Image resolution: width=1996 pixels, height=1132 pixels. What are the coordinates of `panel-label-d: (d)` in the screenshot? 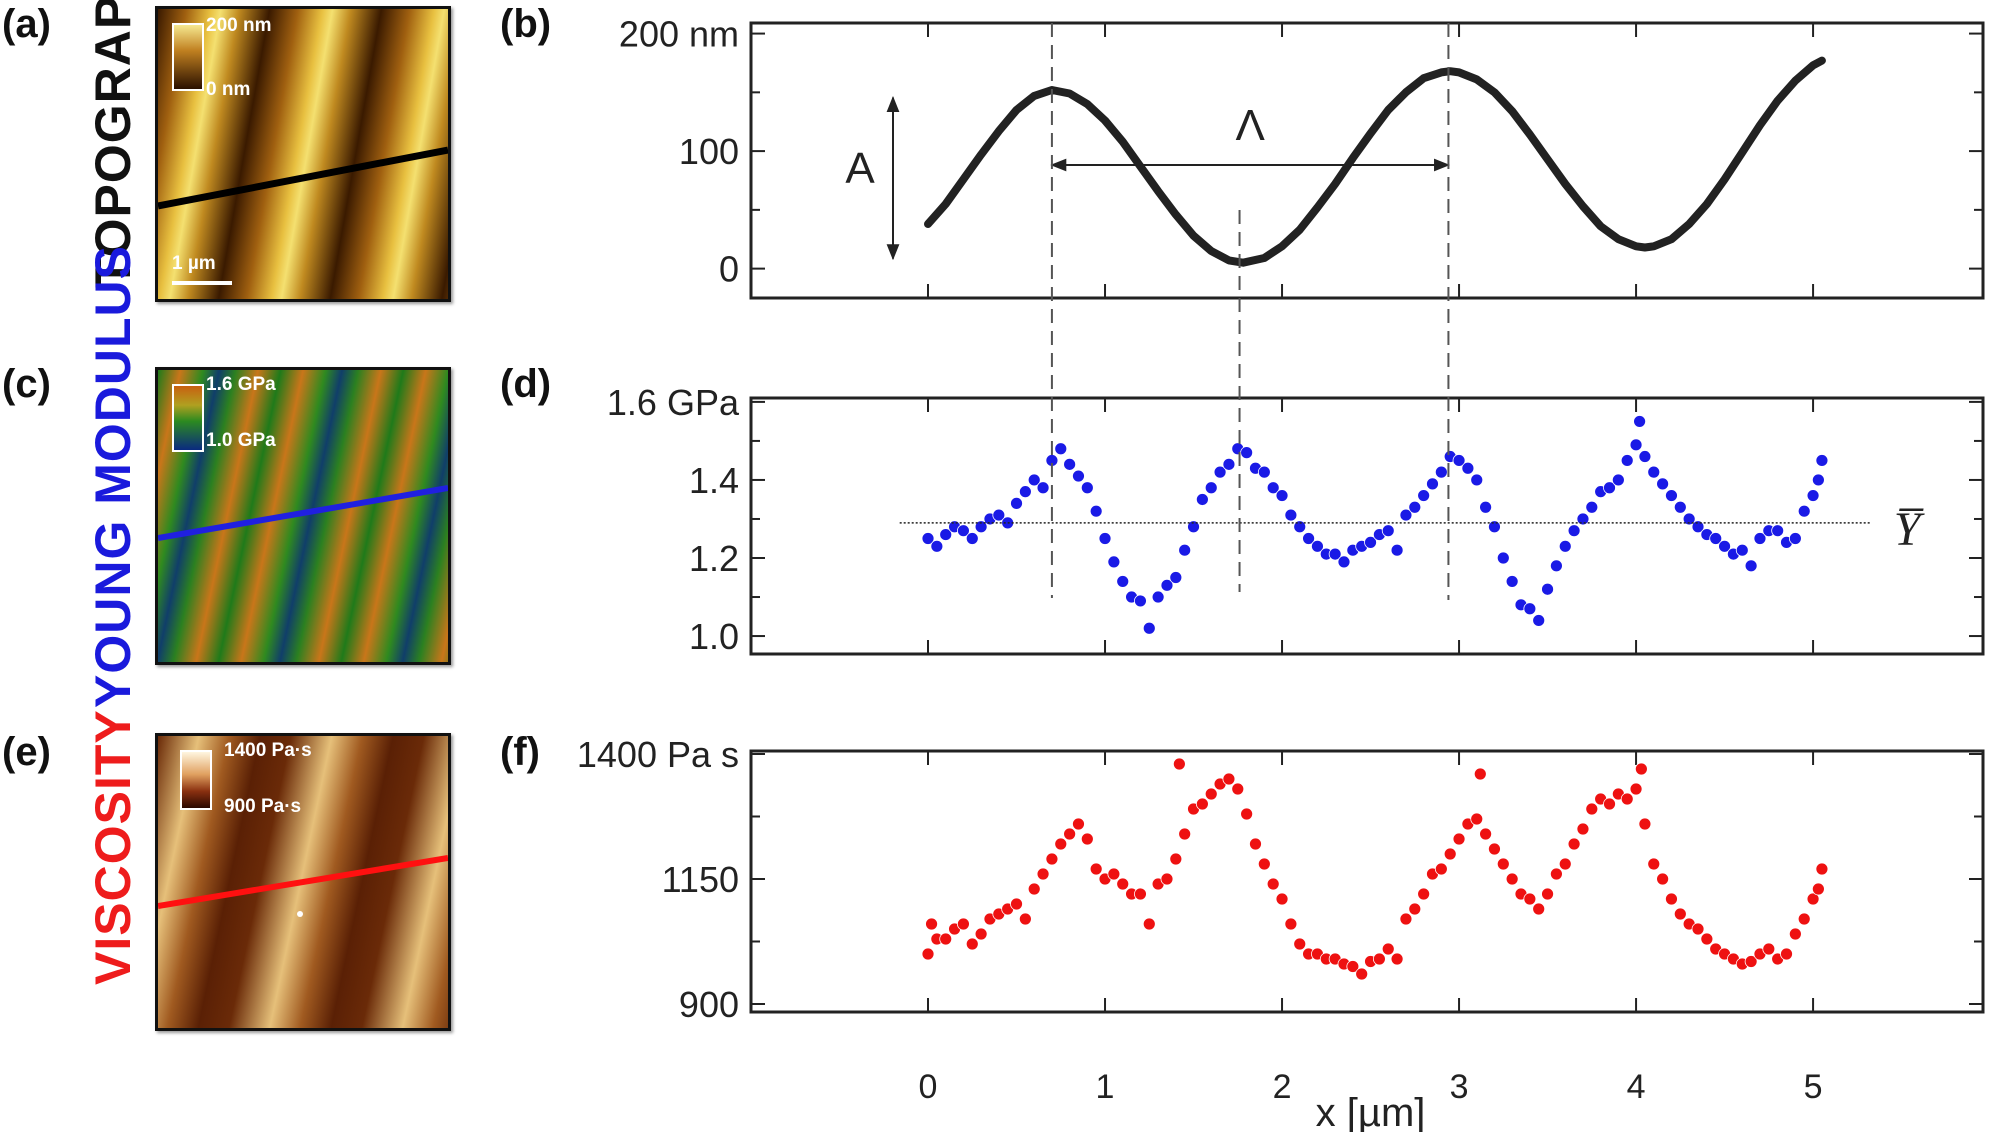 It's located at (526, 384).